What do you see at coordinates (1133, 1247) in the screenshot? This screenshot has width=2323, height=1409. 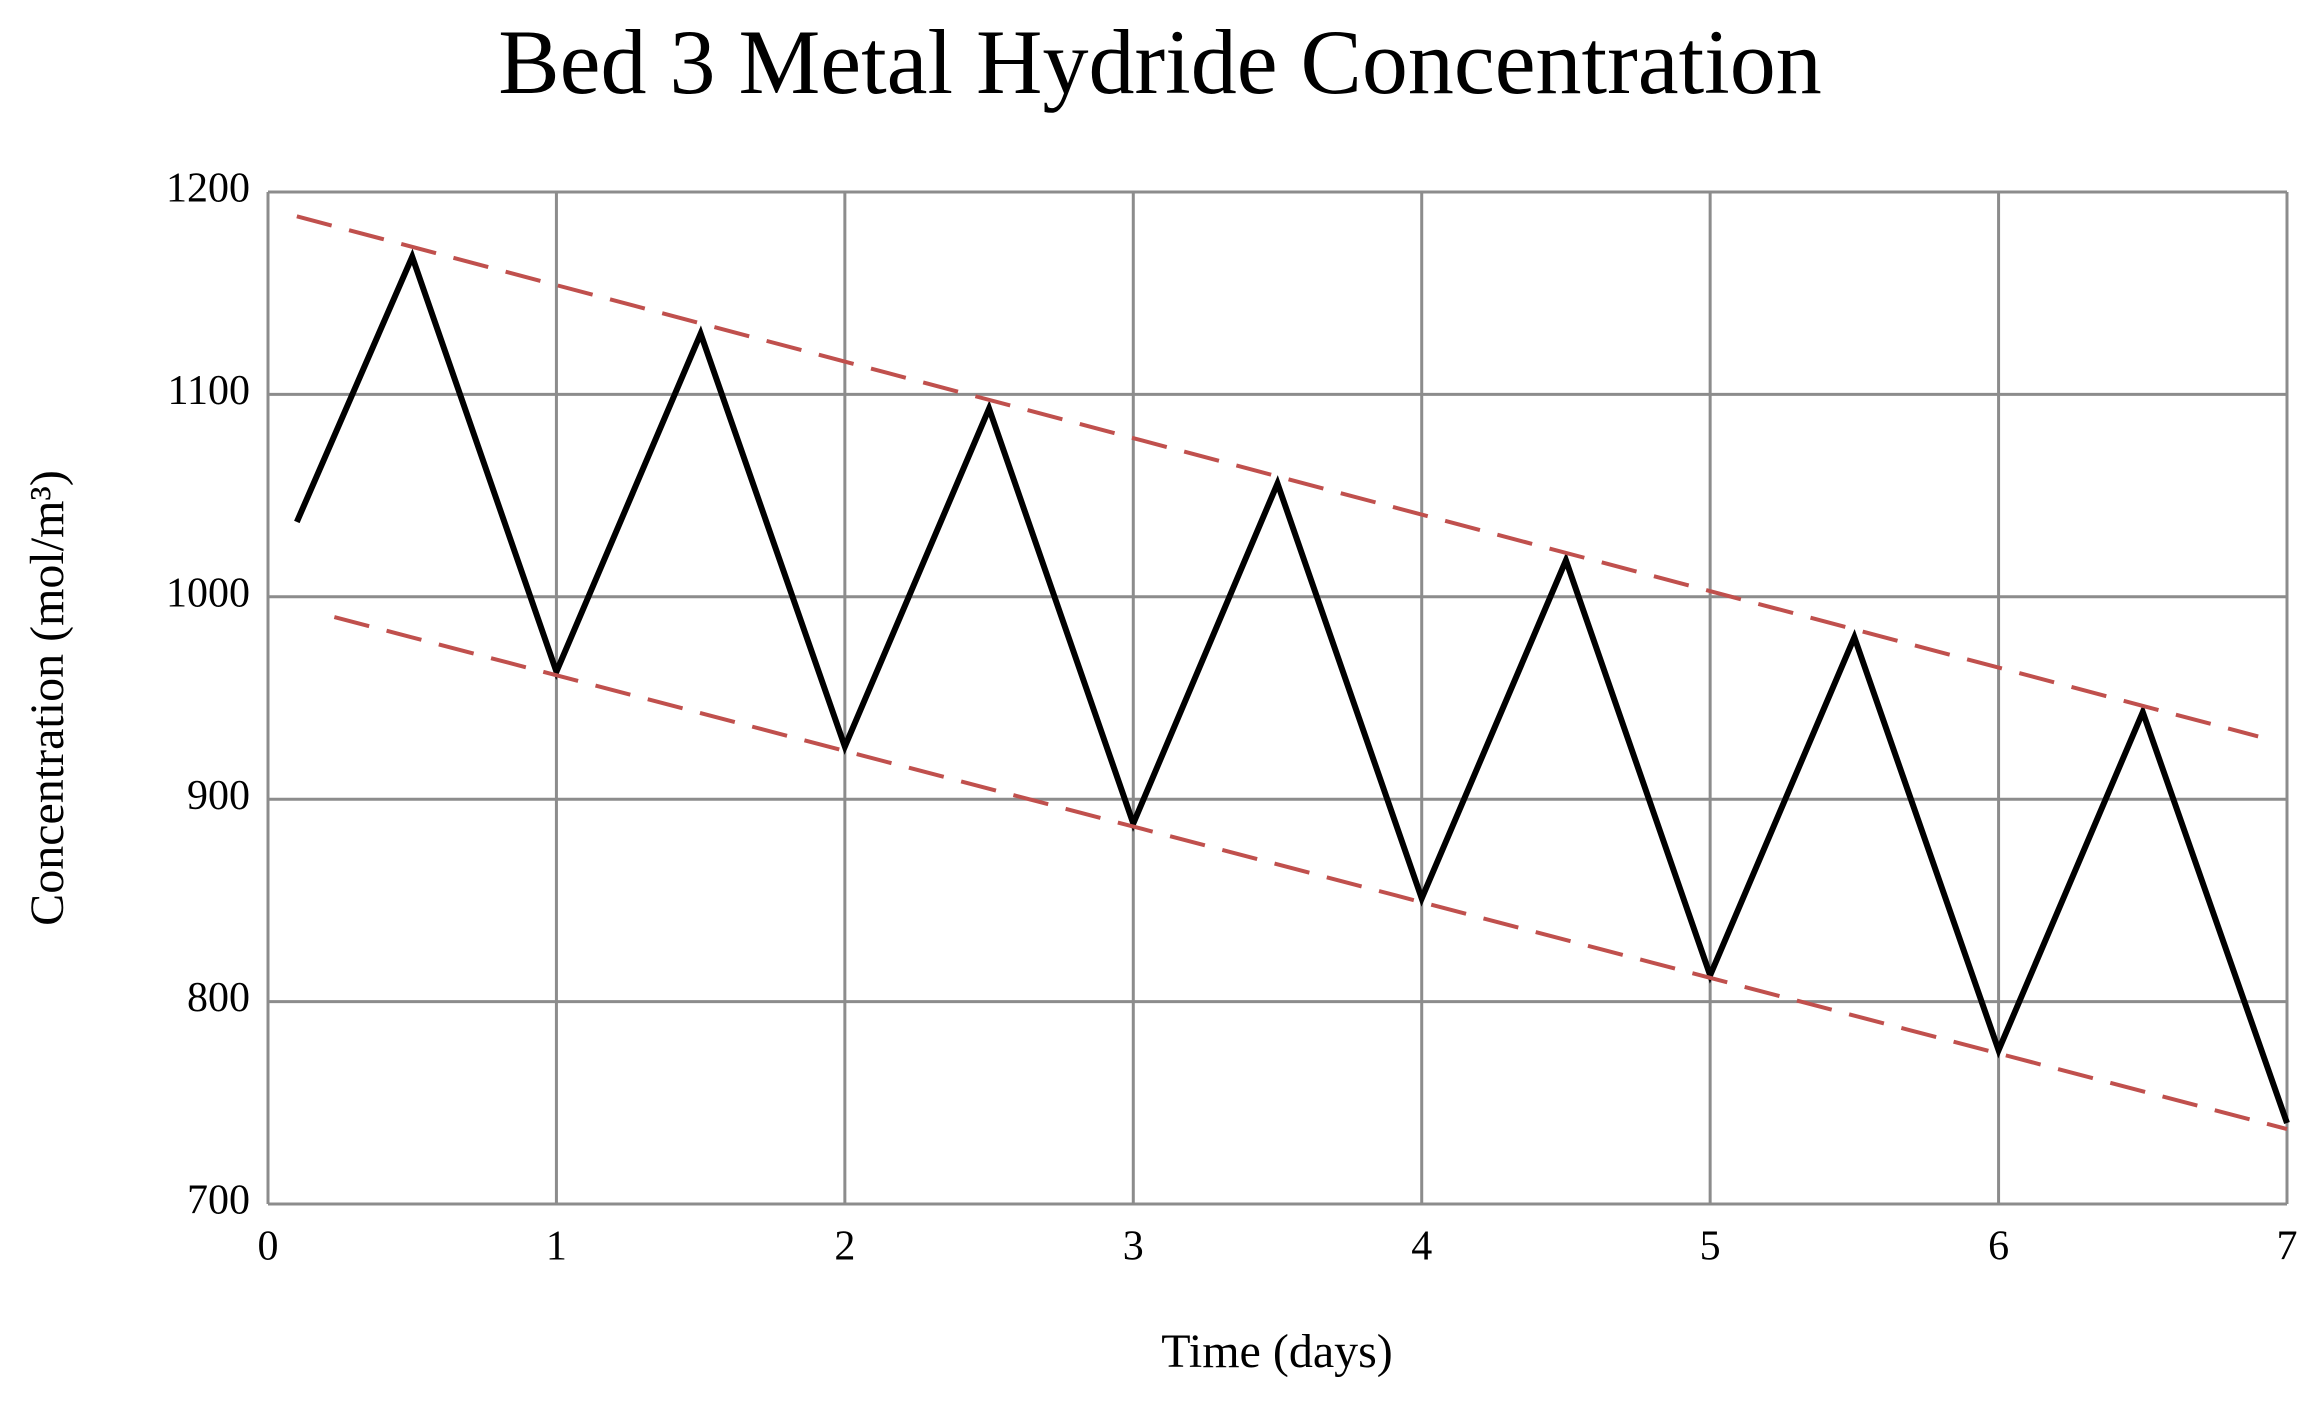 I see `x-tick-label: 3` at bounding box center [1133, 1247].